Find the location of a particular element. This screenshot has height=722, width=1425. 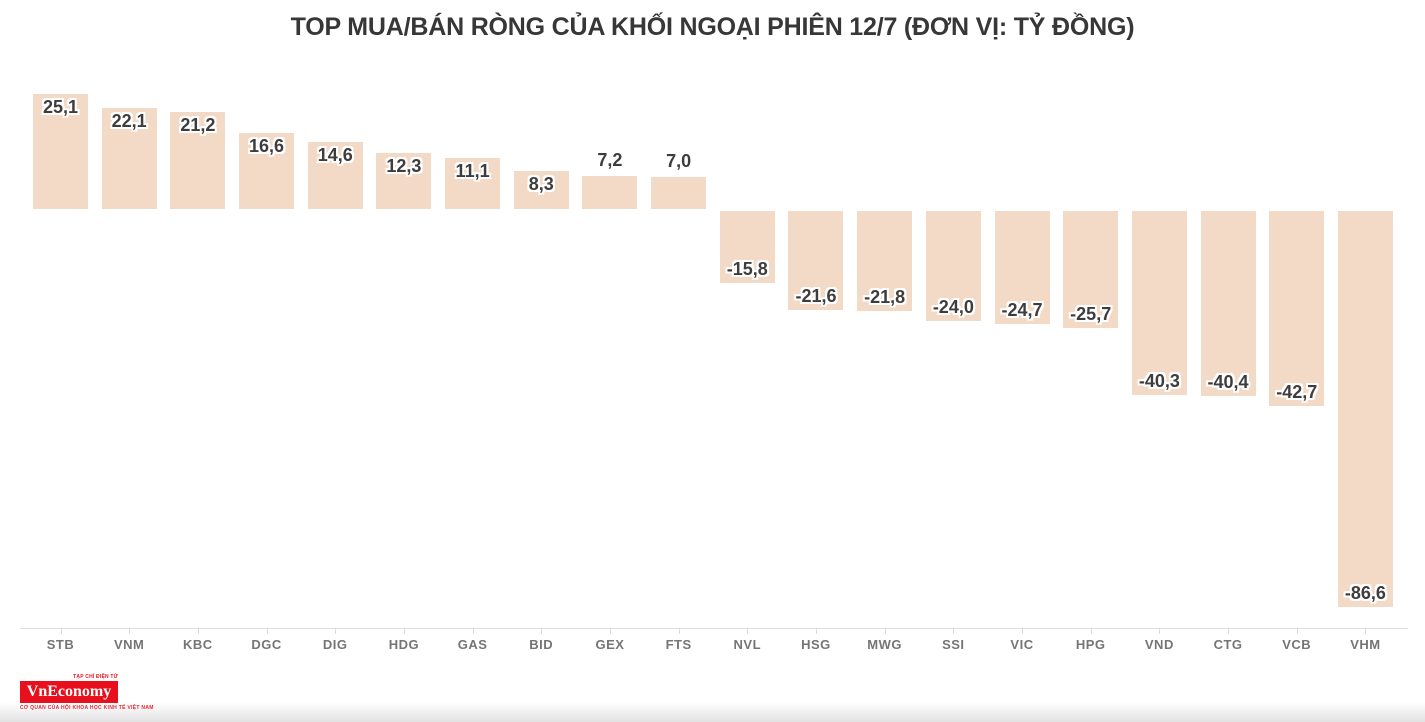

x-axis-label-kbc: KBC is located at coordinates (198, 644).